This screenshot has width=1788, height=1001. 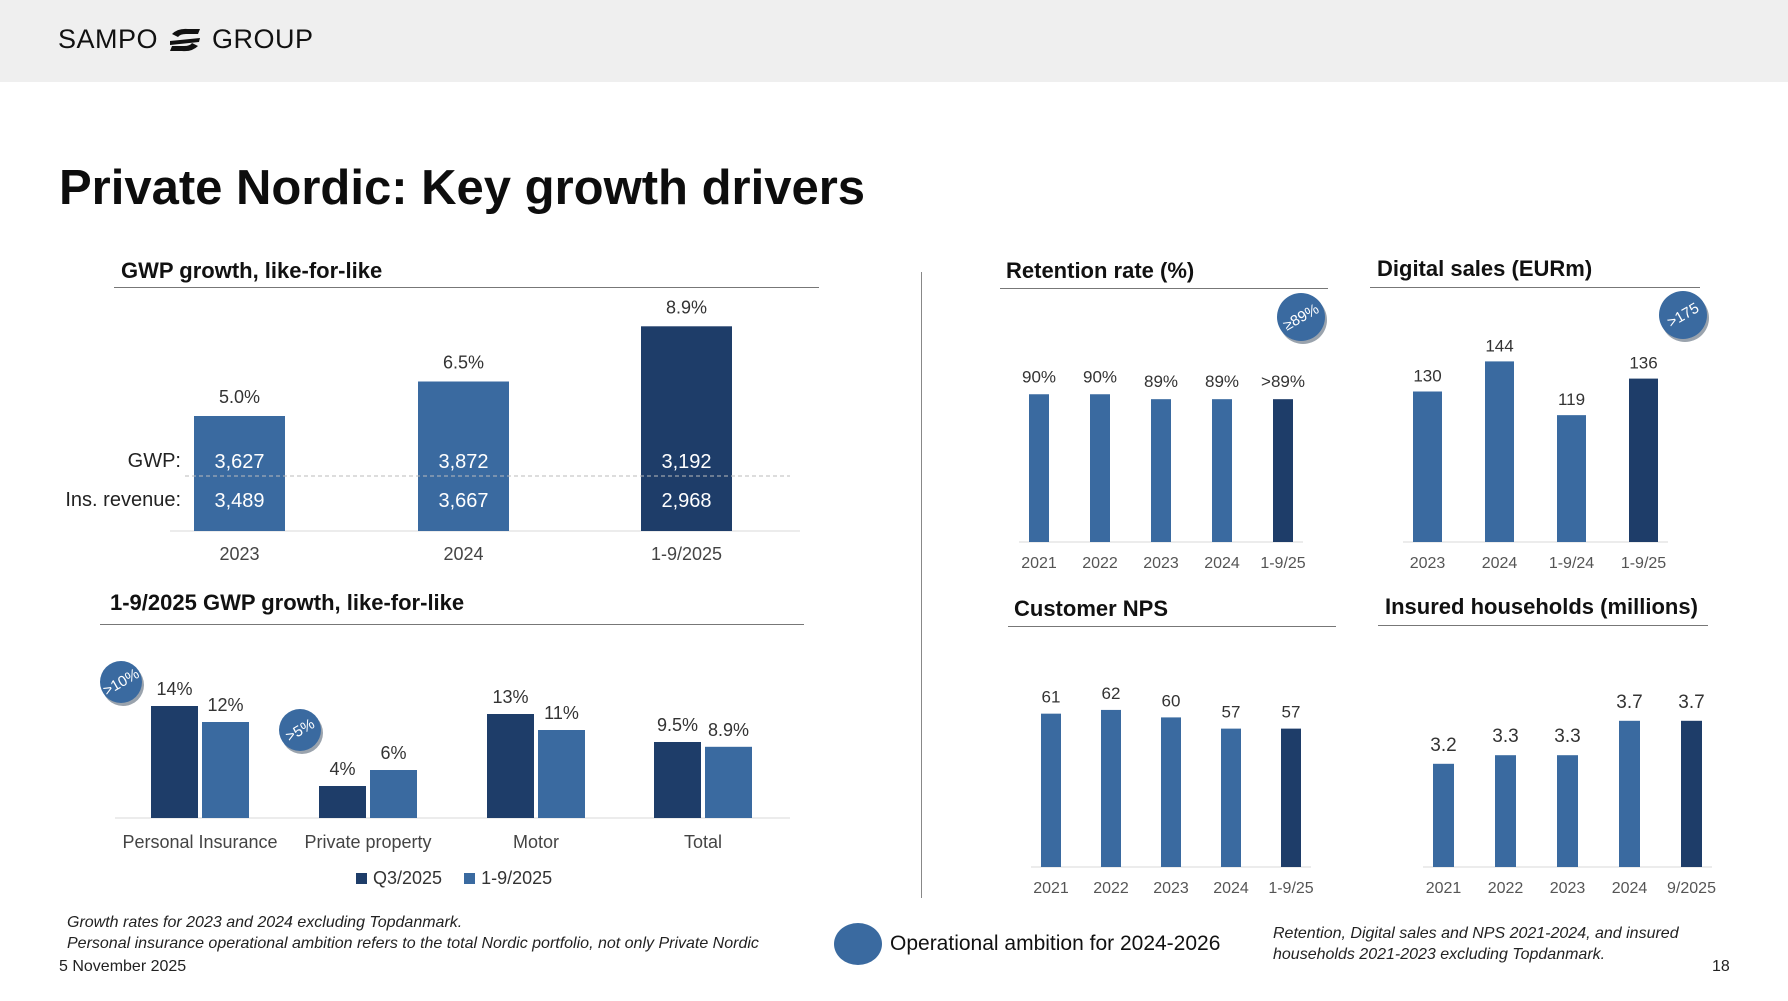 I want to click on gwp-title-rule, so click(x=466, y=287).